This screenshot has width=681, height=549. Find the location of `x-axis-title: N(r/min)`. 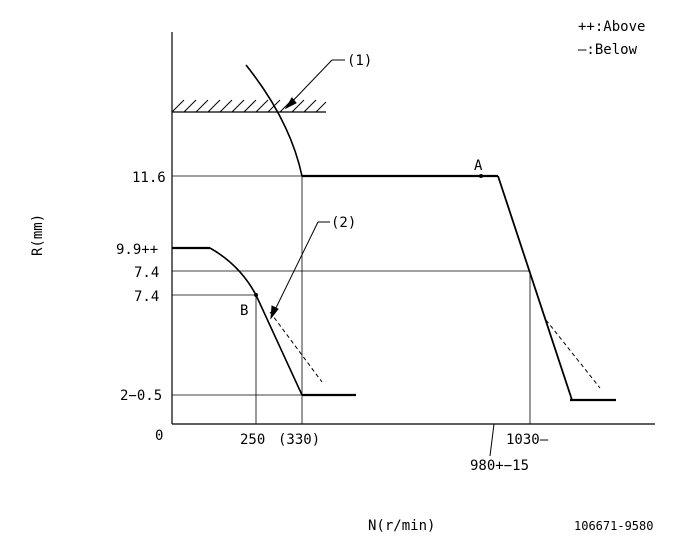

x-axis-title: N(r/min) is located at coordinates (401, 526).